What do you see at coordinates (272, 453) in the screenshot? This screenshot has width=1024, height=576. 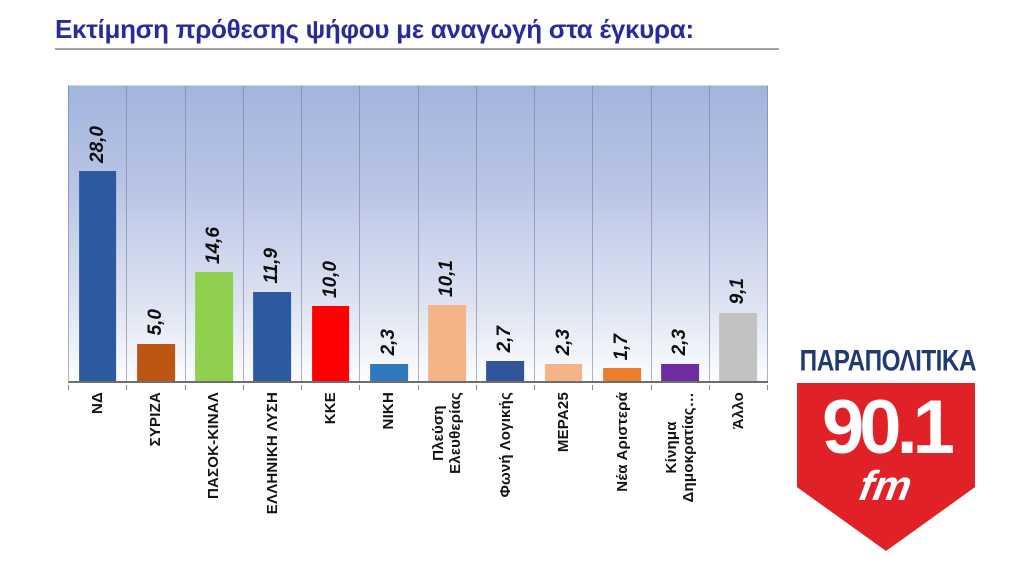 I see `category-label: ΕΛΛΗΝΙΚΗ ΛΥΣΗ` at bounding box center [272, 453].